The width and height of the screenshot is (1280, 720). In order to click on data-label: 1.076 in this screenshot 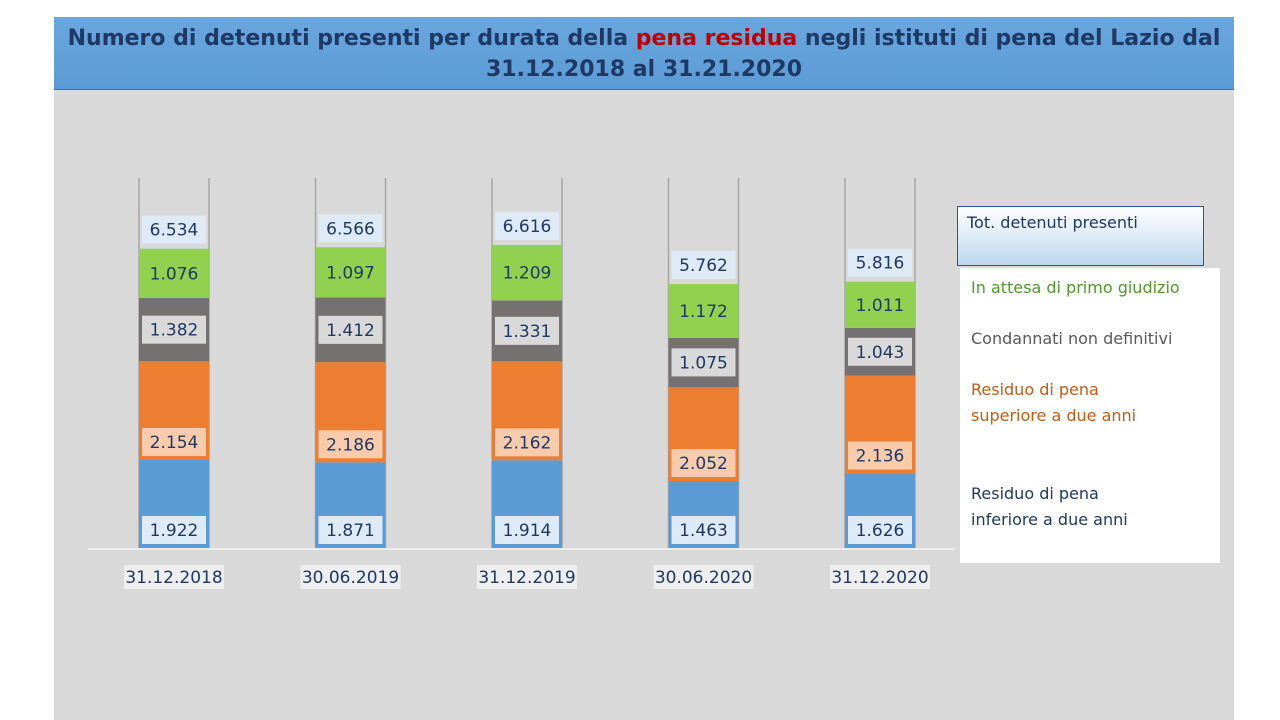, I will do `click(174, 273)`.